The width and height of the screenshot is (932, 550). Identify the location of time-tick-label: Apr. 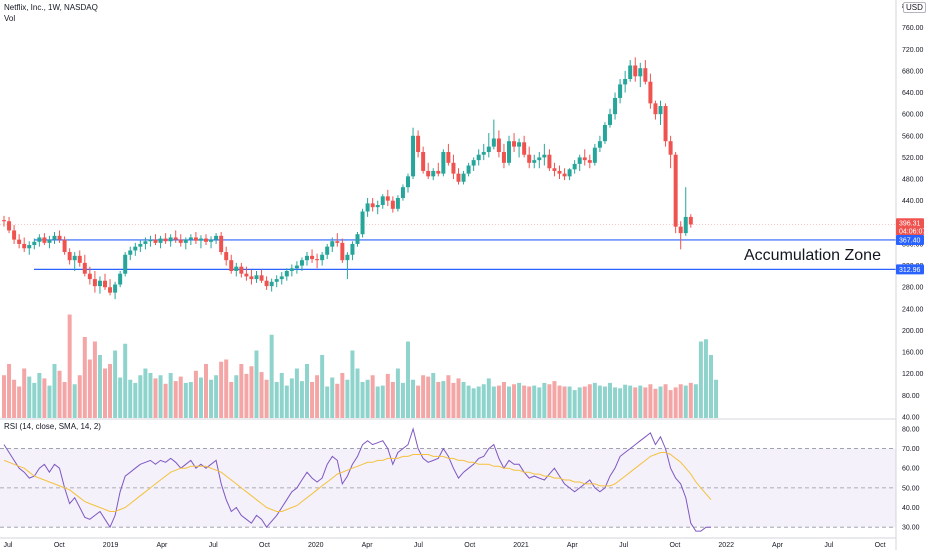
(573, 545).